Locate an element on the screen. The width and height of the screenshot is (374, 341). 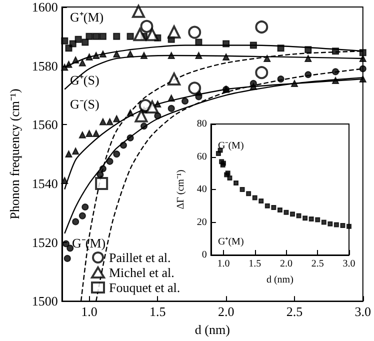
y-axis-title: ΔΓ (cm⁻¹) is located at coordinates (181, 190).